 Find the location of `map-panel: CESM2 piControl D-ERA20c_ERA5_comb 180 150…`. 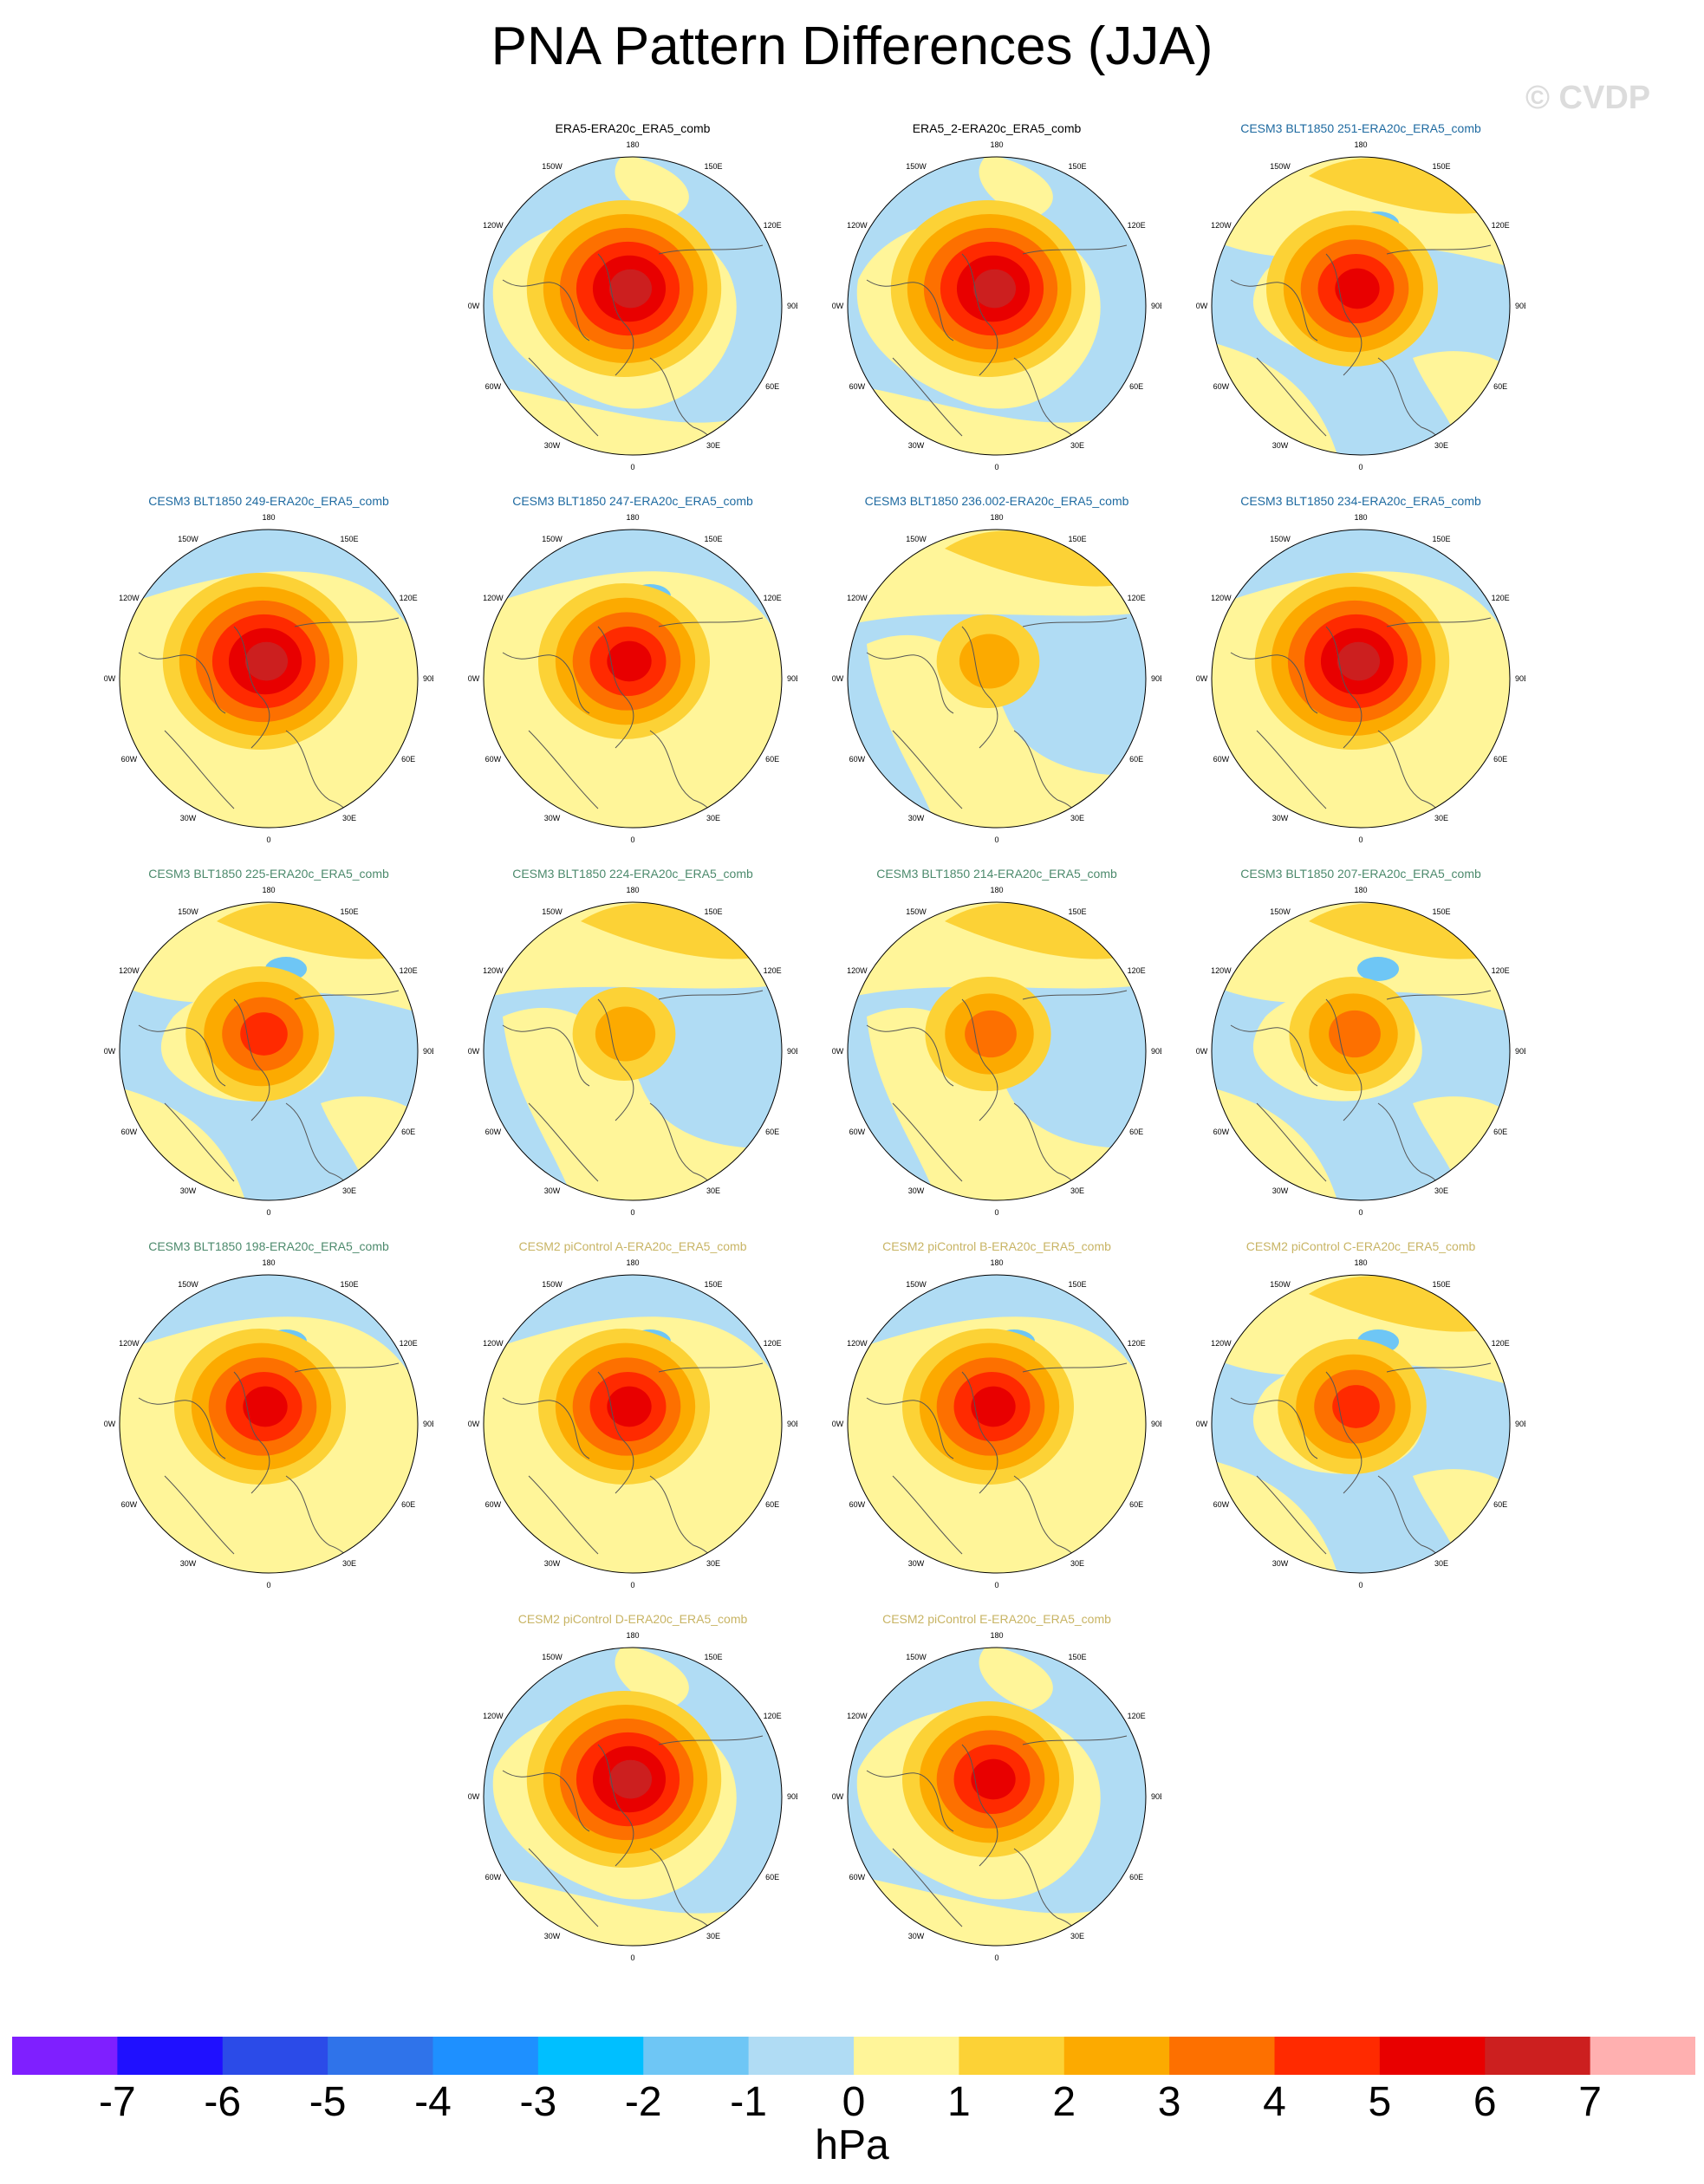

map-panel: CESM2 piControl D-ERA20c_ERA5_comb 180 150… is located at coordinates (633, 1789).